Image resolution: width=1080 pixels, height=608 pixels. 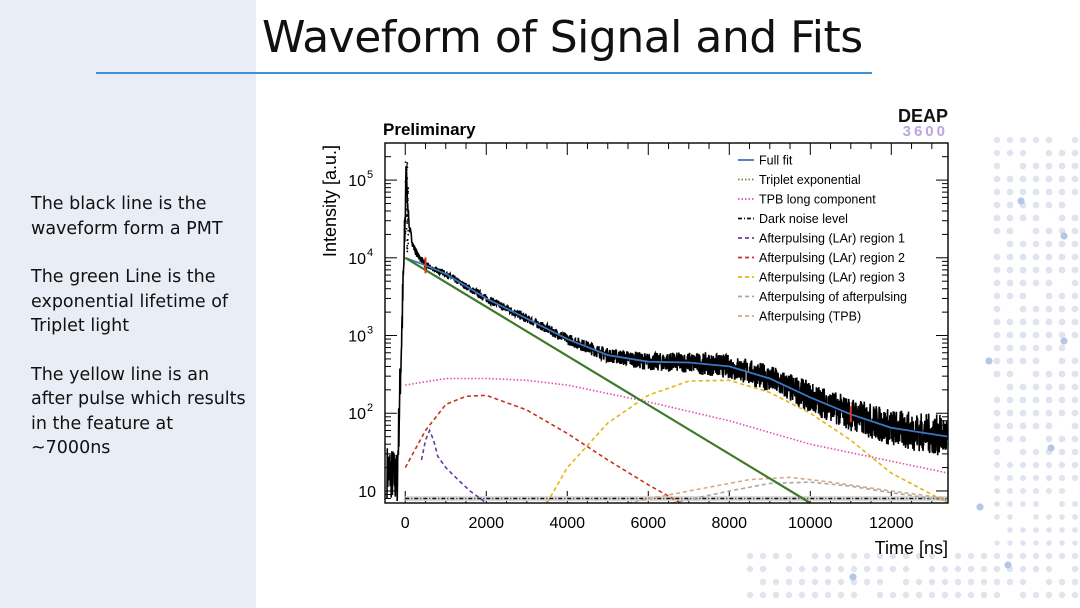 I want to click on x-tick-label: 12000, so click(x=891, y=523).